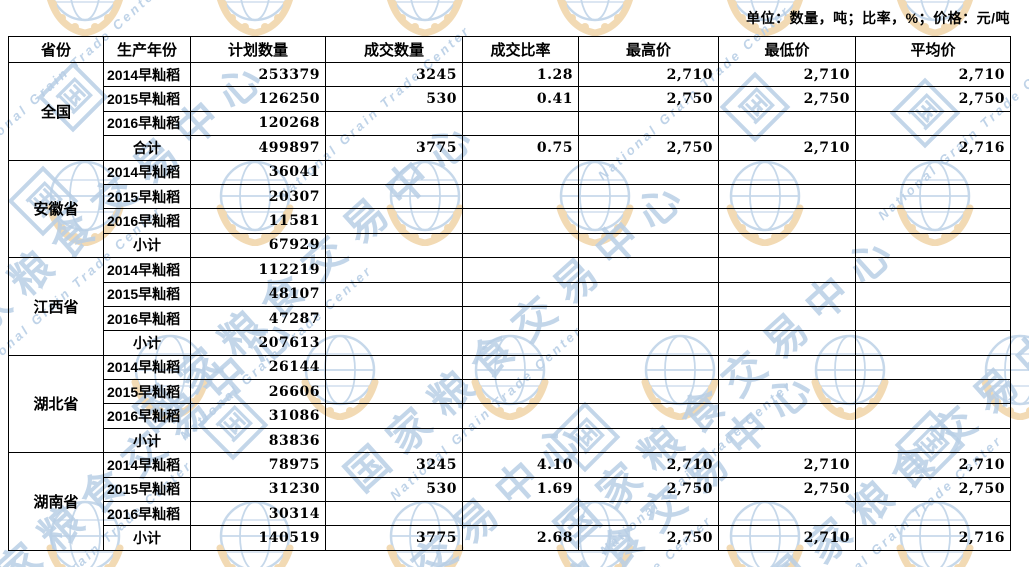 The height and width of the screenshot is (567, 1029). What do you see at coordinates (520, 74) in the screenshot?
I see `deal-ratio-cell: 1.28` at bounding box center [520, 74].